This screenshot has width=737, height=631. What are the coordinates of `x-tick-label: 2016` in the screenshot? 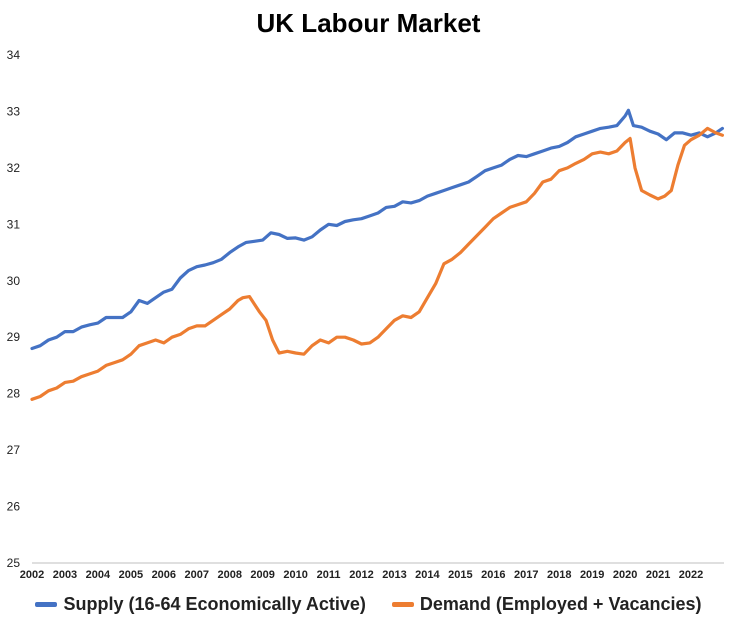 It's located at (493, 575).